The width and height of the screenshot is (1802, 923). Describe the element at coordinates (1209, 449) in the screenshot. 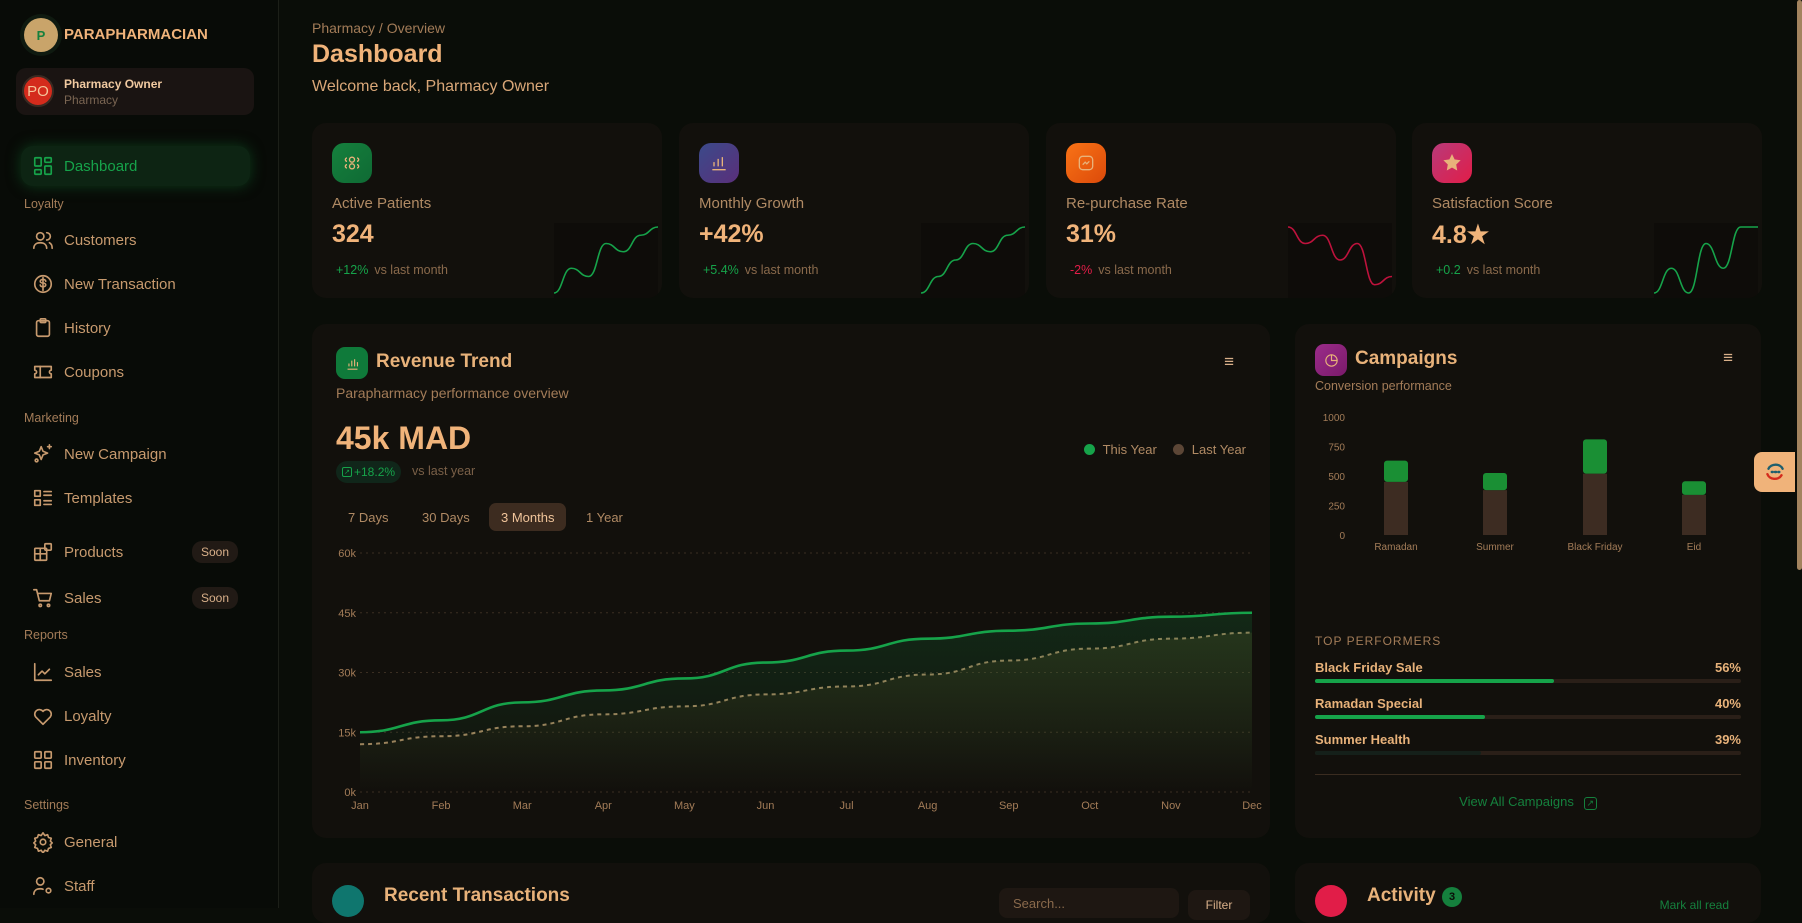

I see `legend-last-year: Last Year` at that location.